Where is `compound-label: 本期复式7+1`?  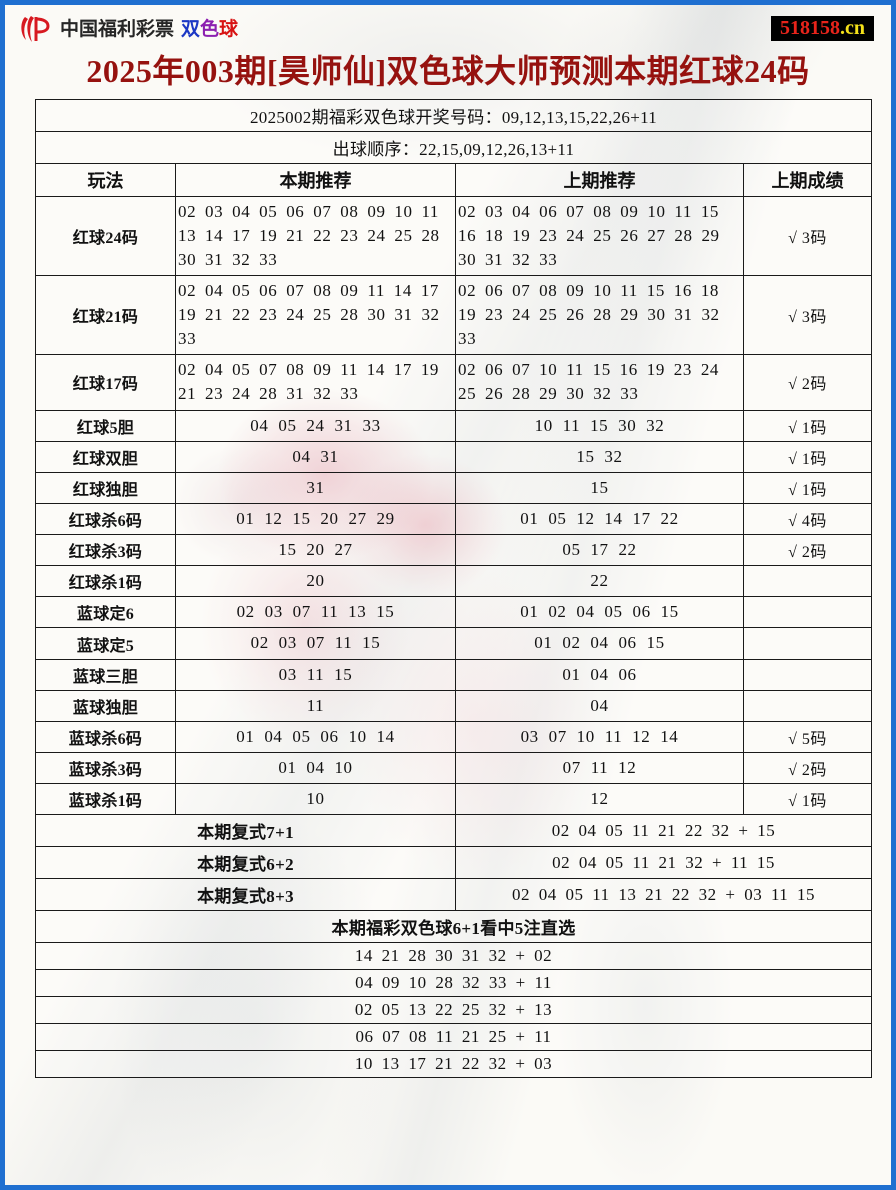
compound-label: 本期复式7+1 is located at coordinates (245, 831).